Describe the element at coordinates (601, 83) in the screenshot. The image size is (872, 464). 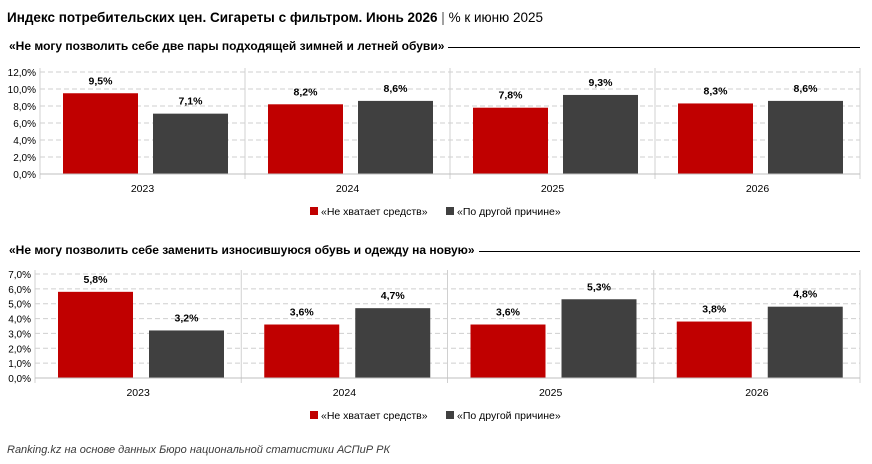
I see `data-label: 9,3%` at that location.